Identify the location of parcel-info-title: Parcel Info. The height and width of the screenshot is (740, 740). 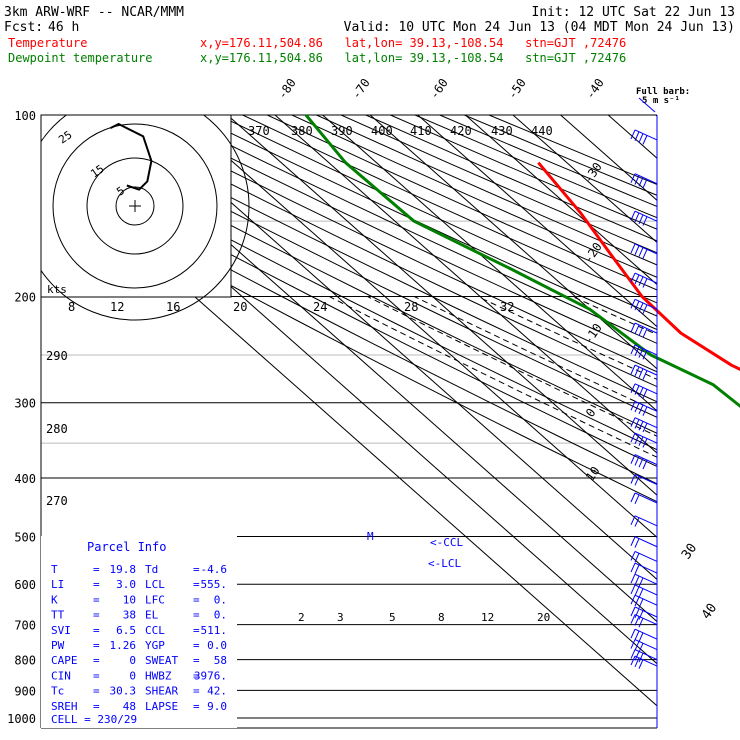
(126, 547).